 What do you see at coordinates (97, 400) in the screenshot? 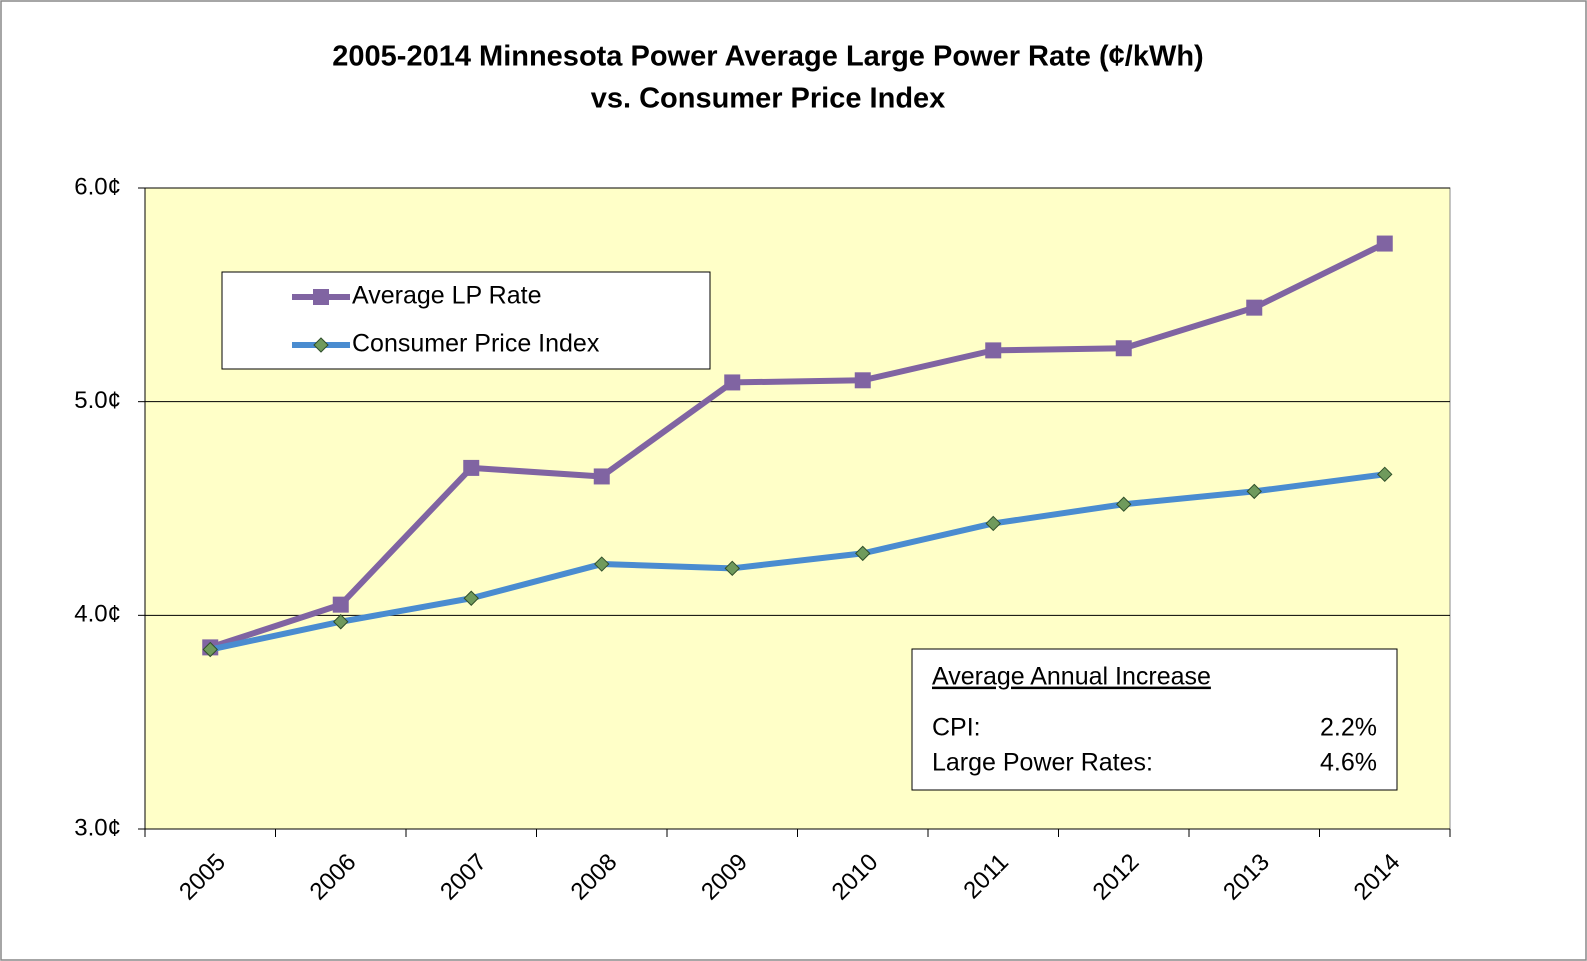
I see `y-tick-label: 5.0¢` at bounding box center [97, 400].